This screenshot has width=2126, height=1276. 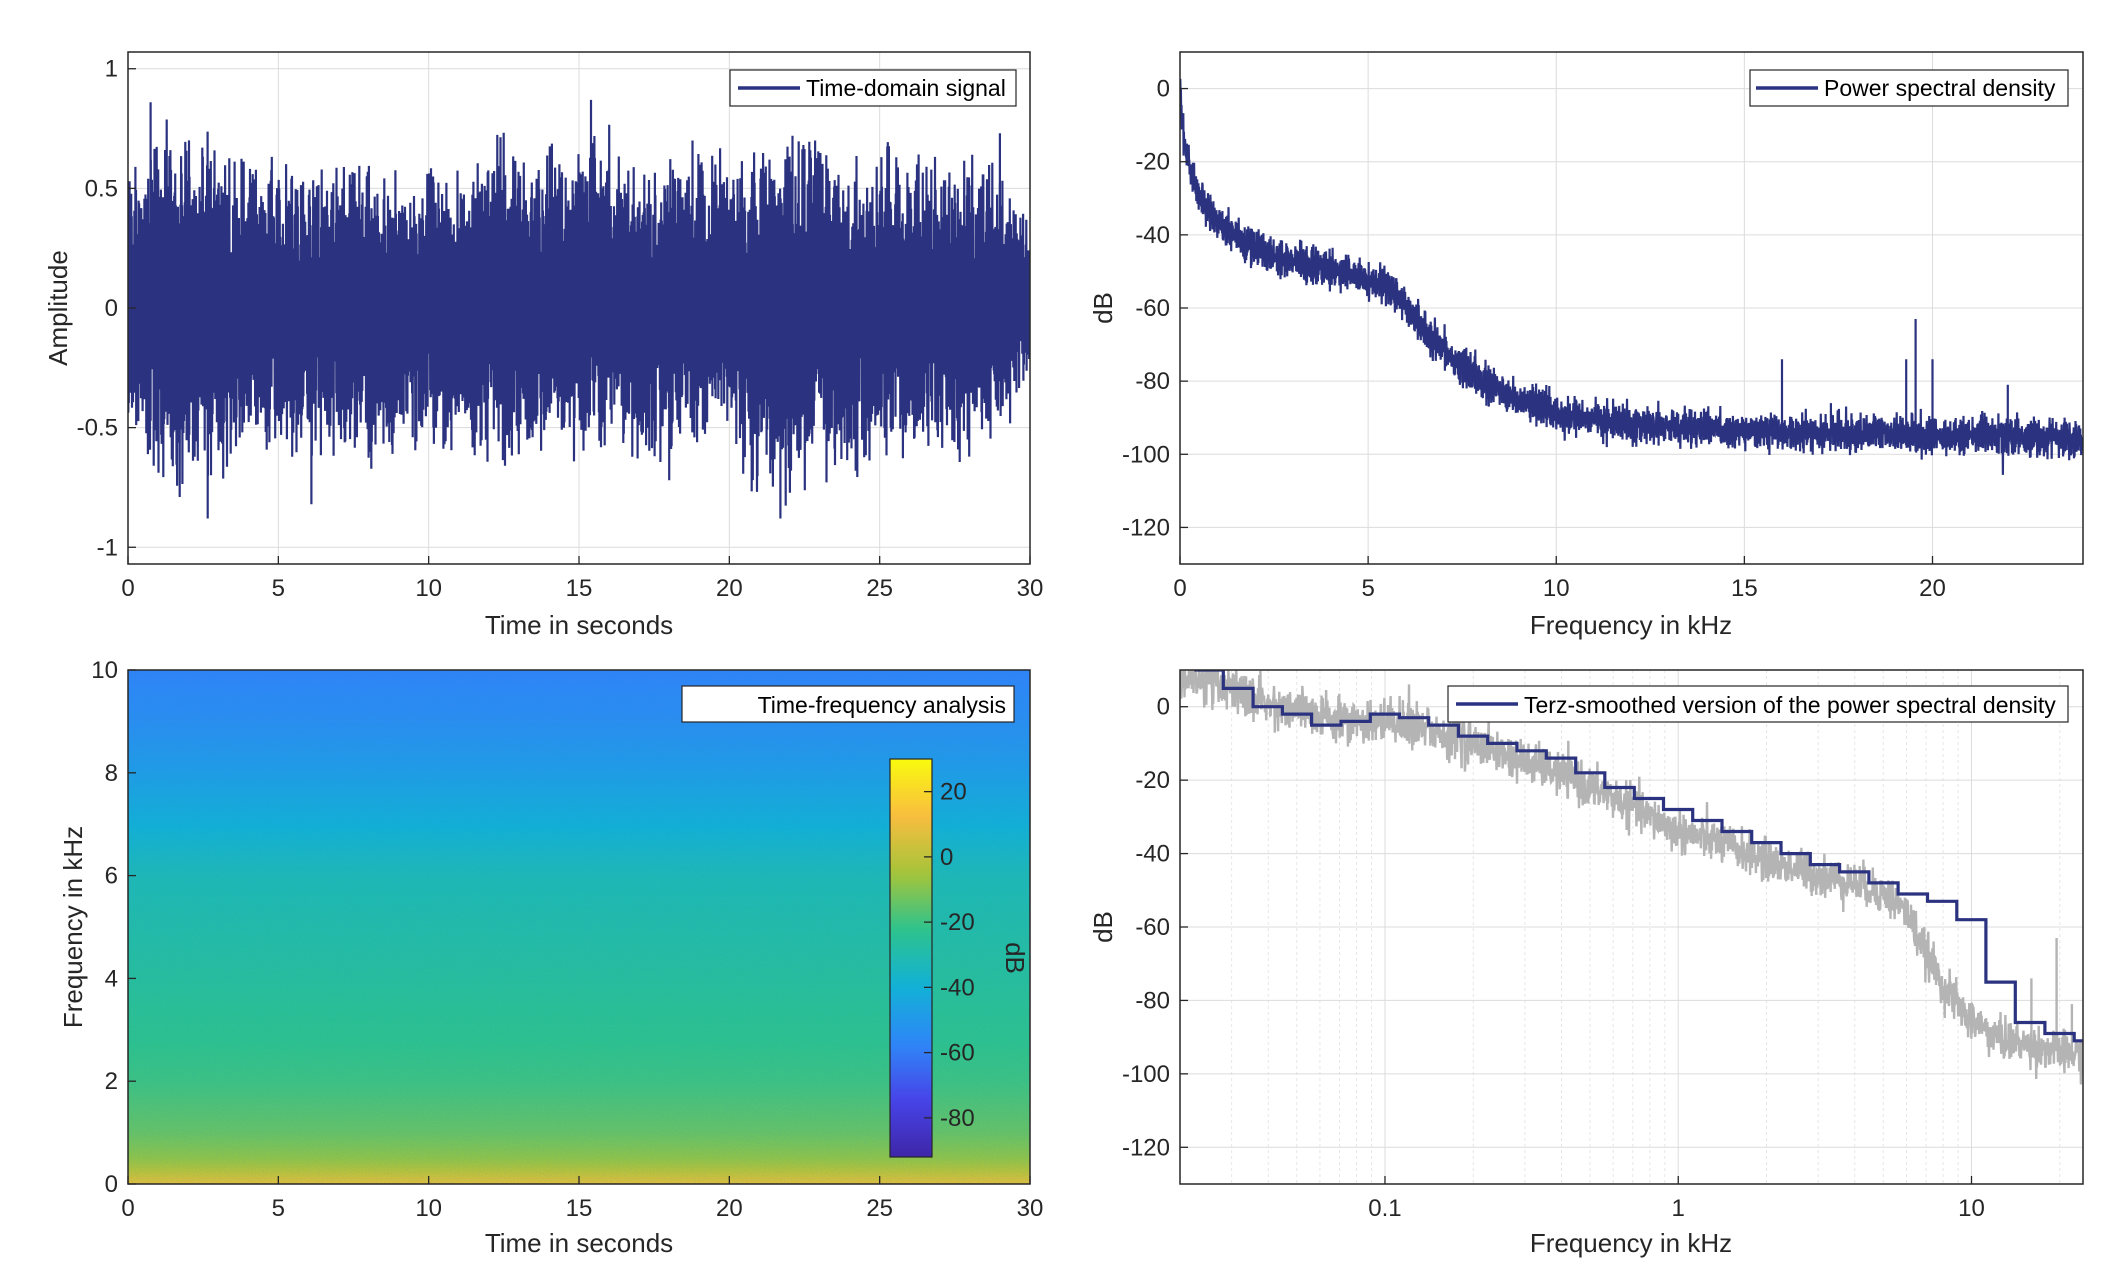 I want to click on y-tick-label: 4, so click(x=111, y=978).